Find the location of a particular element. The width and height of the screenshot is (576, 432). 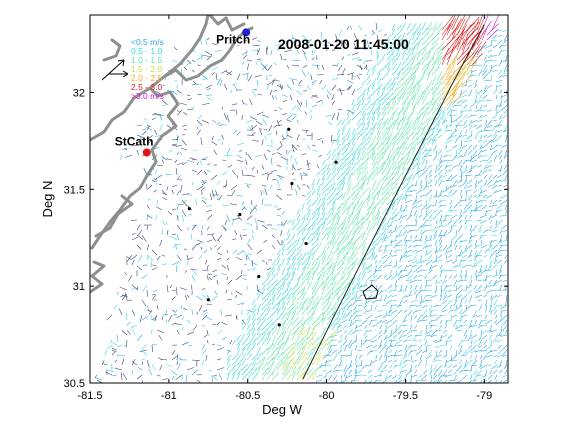

compass-arrows-icon is located at coordinates (115, 70).